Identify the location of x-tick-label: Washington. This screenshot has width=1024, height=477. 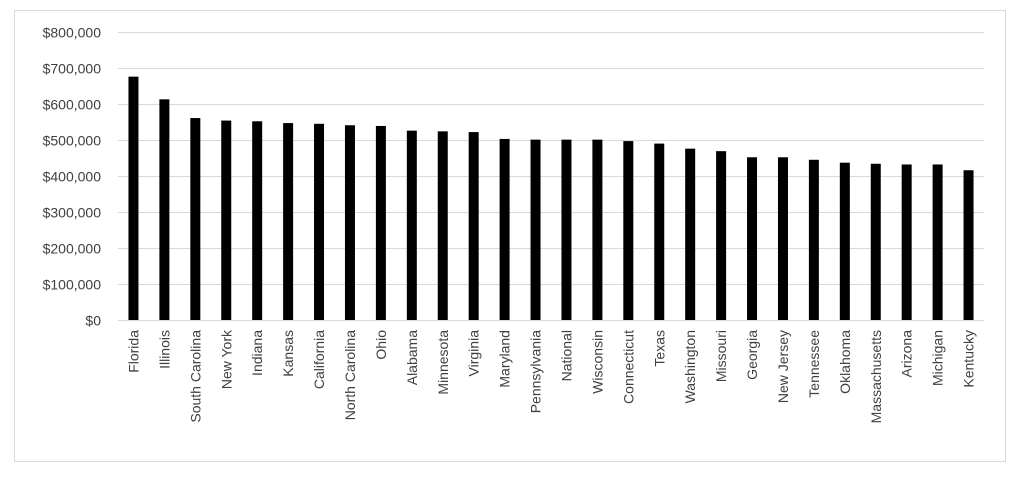
(690, 366).